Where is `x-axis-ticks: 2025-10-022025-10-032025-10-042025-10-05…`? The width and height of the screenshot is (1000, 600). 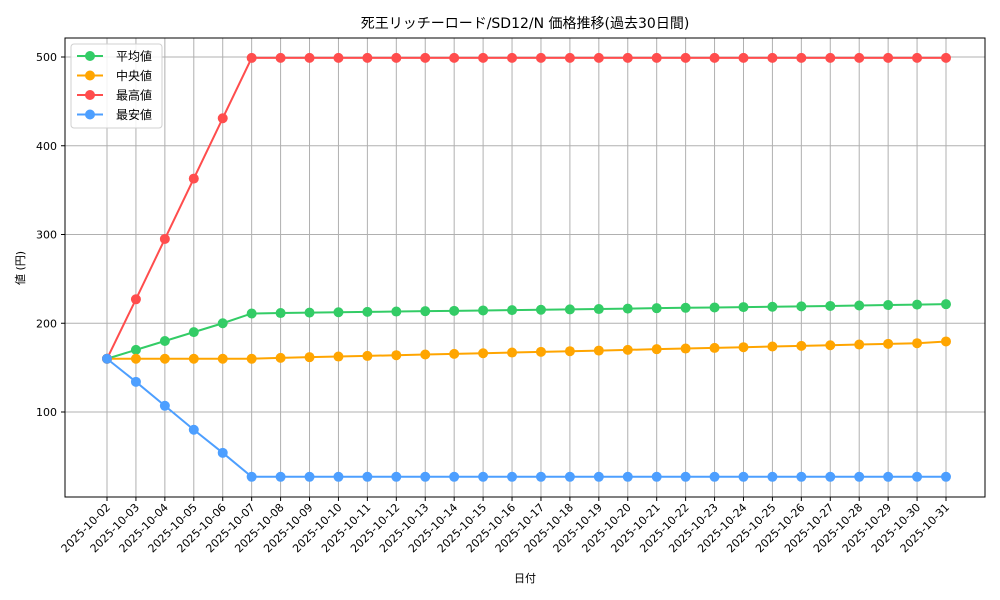
x-axis-ticks: 2025-10-022025-10-032025-10-042025-10-05… is located at coordinates (505, 526).